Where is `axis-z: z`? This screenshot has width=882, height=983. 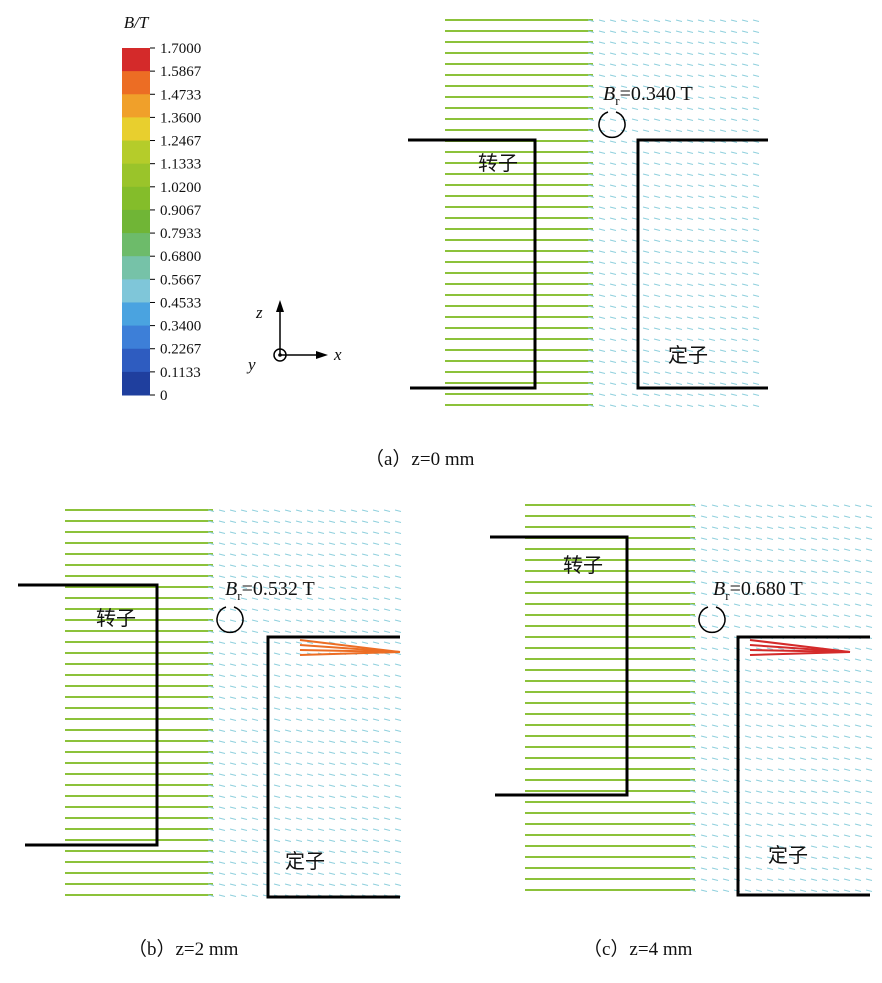 axis-z: z is located at coordinates (259, 312).